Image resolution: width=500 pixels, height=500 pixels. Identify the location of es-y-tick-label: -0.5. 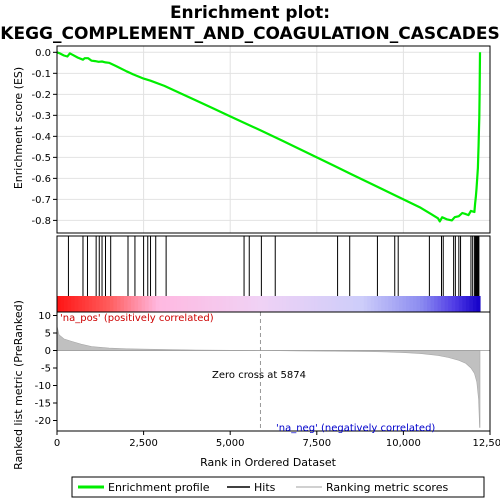
(41, 158).